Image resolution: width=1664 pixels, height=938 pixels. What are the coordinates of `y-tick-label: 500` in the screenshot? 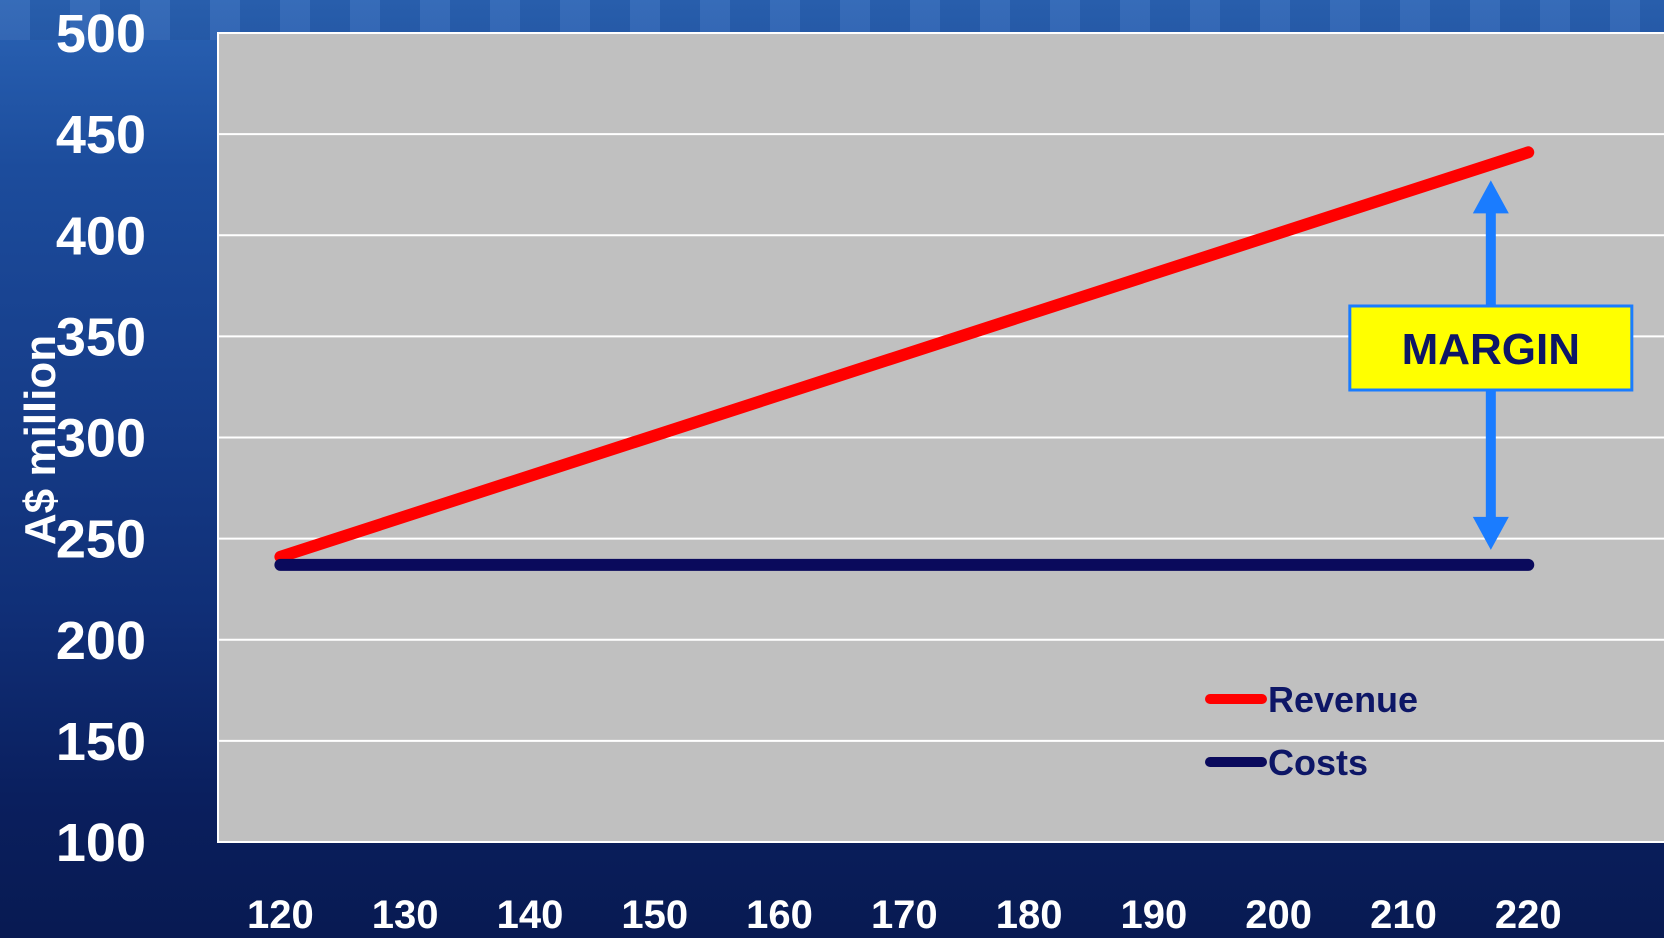 It's located at (101, 34).